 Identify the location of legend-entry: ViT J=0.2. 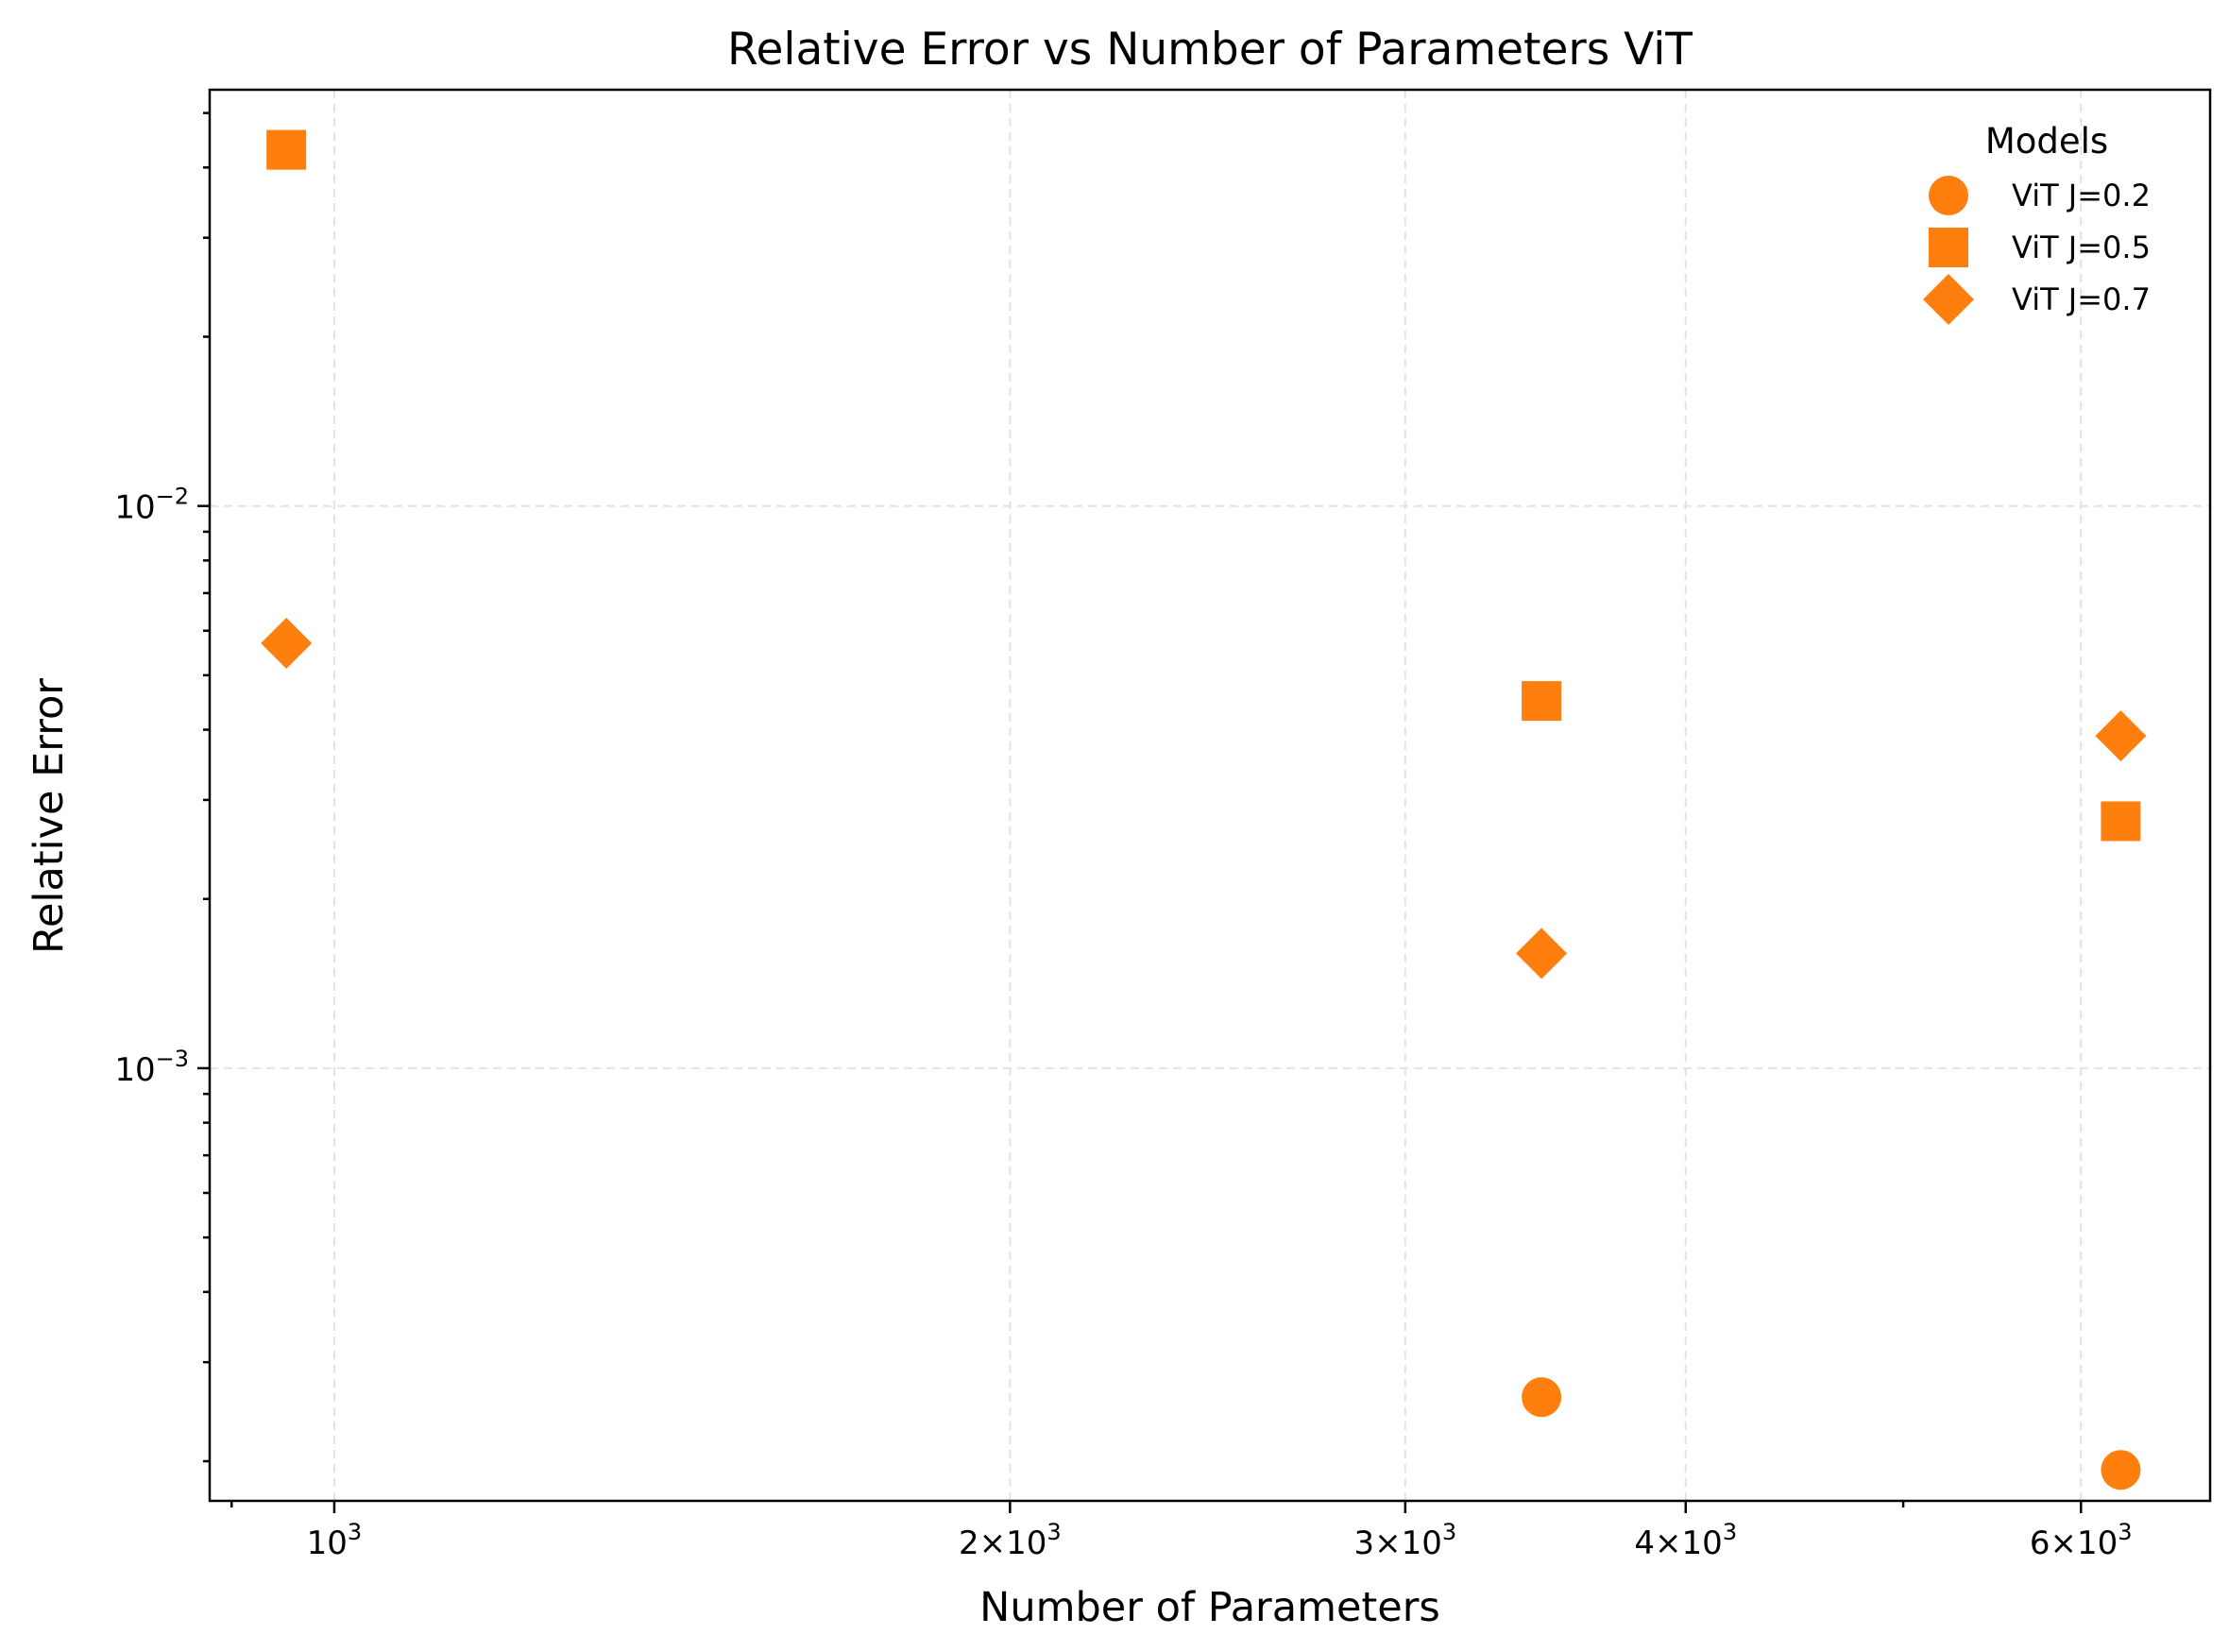
(2040, 195).